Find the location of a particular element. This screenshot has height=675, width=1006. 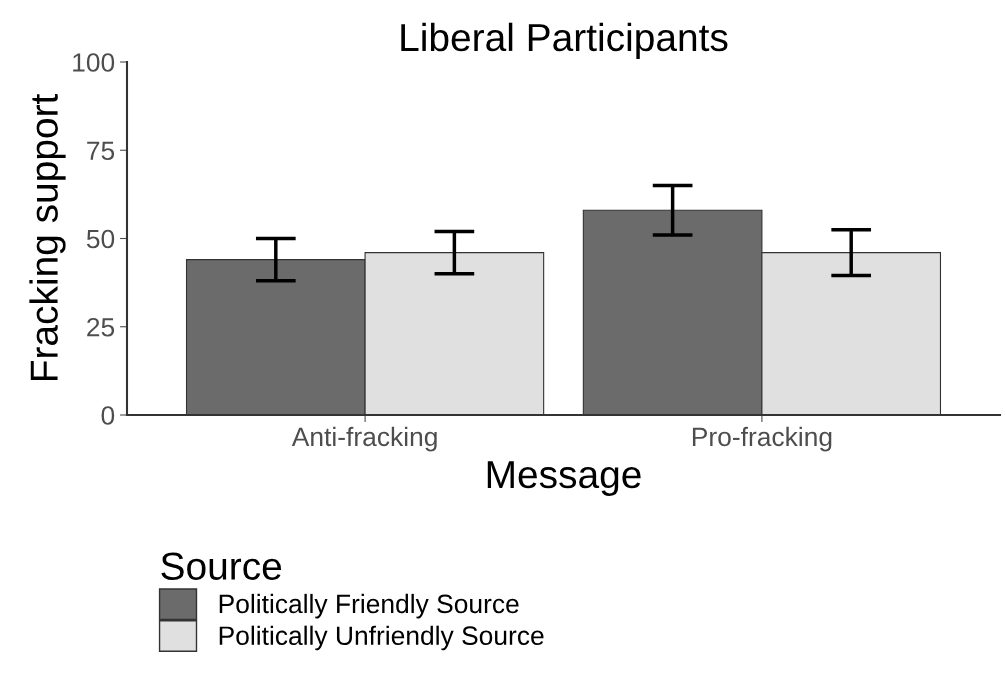

x-tick-label: Anti-fracking is located at coordinates (364, 439).